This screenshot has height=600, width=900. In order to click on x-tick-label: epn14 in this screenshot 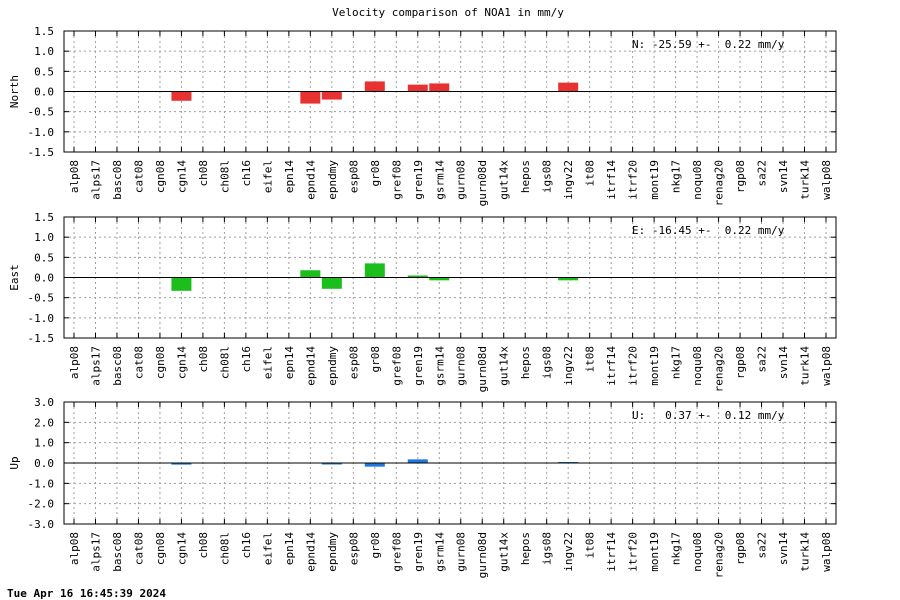, I will do `click(289, 362)`.